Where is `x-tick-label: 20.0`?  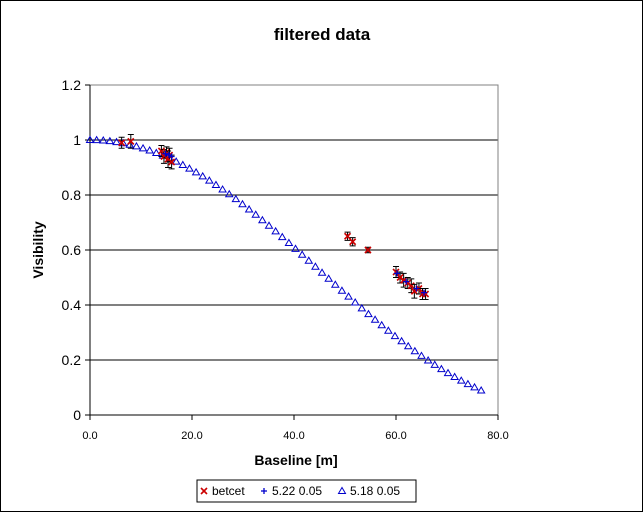
x-tick-label: 20.0 is located at coordinates (191, 436).